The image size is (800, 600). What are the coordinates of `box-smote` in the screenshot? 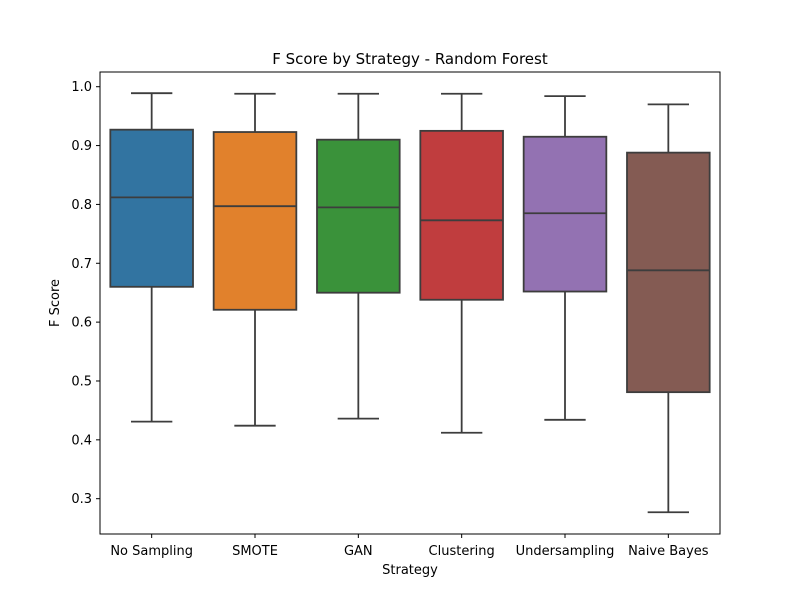 It's located at (255, 259).